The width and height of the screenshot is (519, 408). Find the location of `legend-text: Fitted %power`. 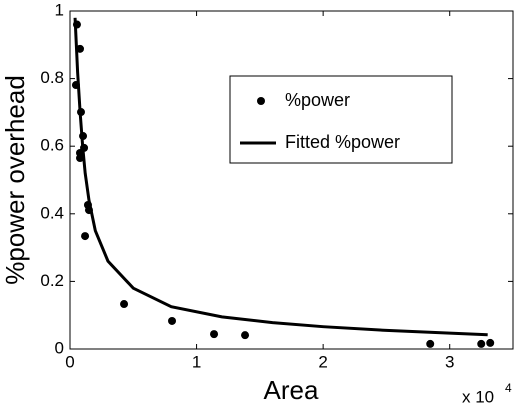

legend-text: Fitted %power is located at coordinates (342, 142).